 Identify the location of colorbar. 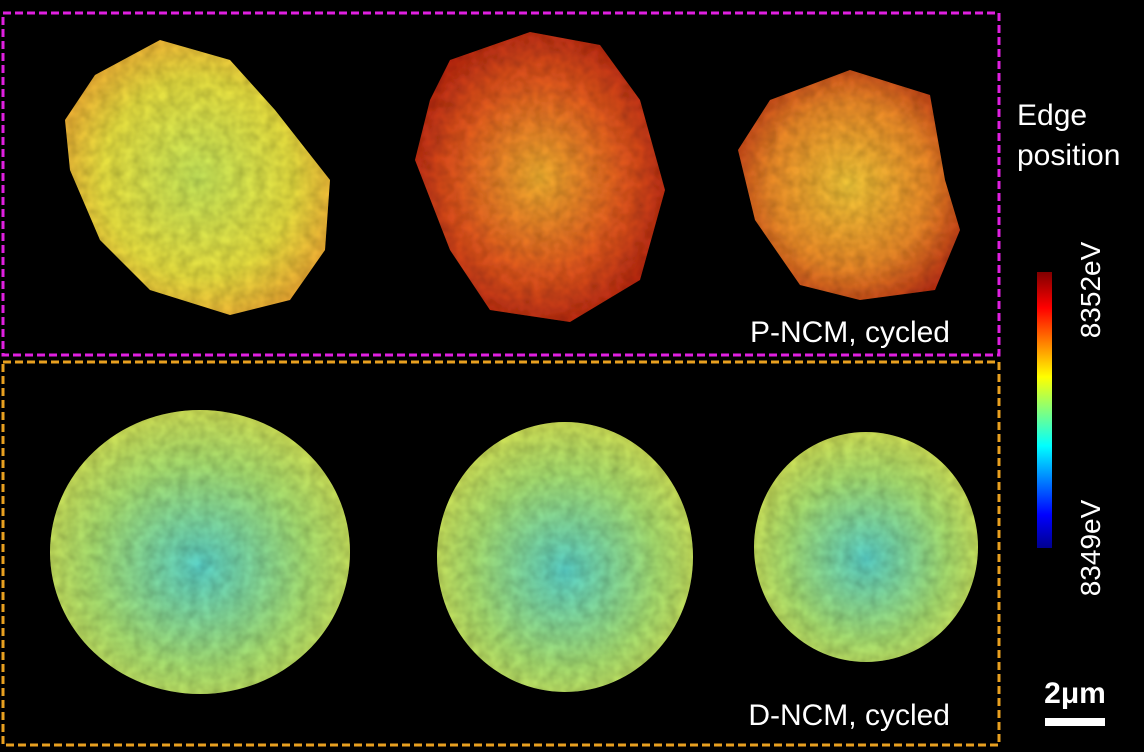
(1044, 410).